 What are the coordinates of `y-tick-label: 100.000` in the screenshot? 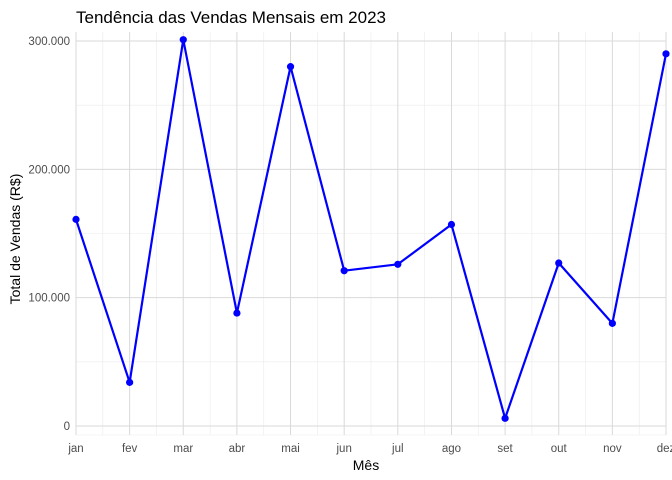 It's located at (49, 299).